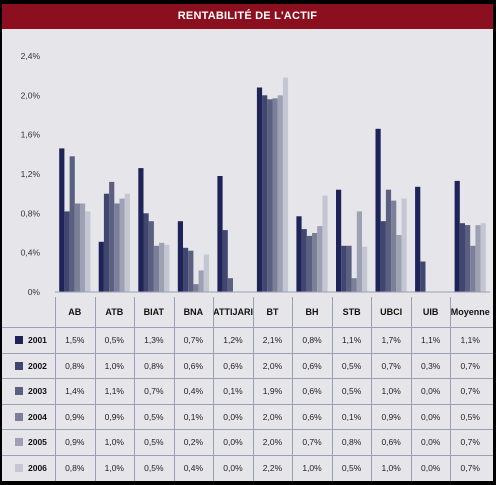  Describe the element at coordinates (101, 266) in the screenshot. I see `bar-2001-atb` at that location.